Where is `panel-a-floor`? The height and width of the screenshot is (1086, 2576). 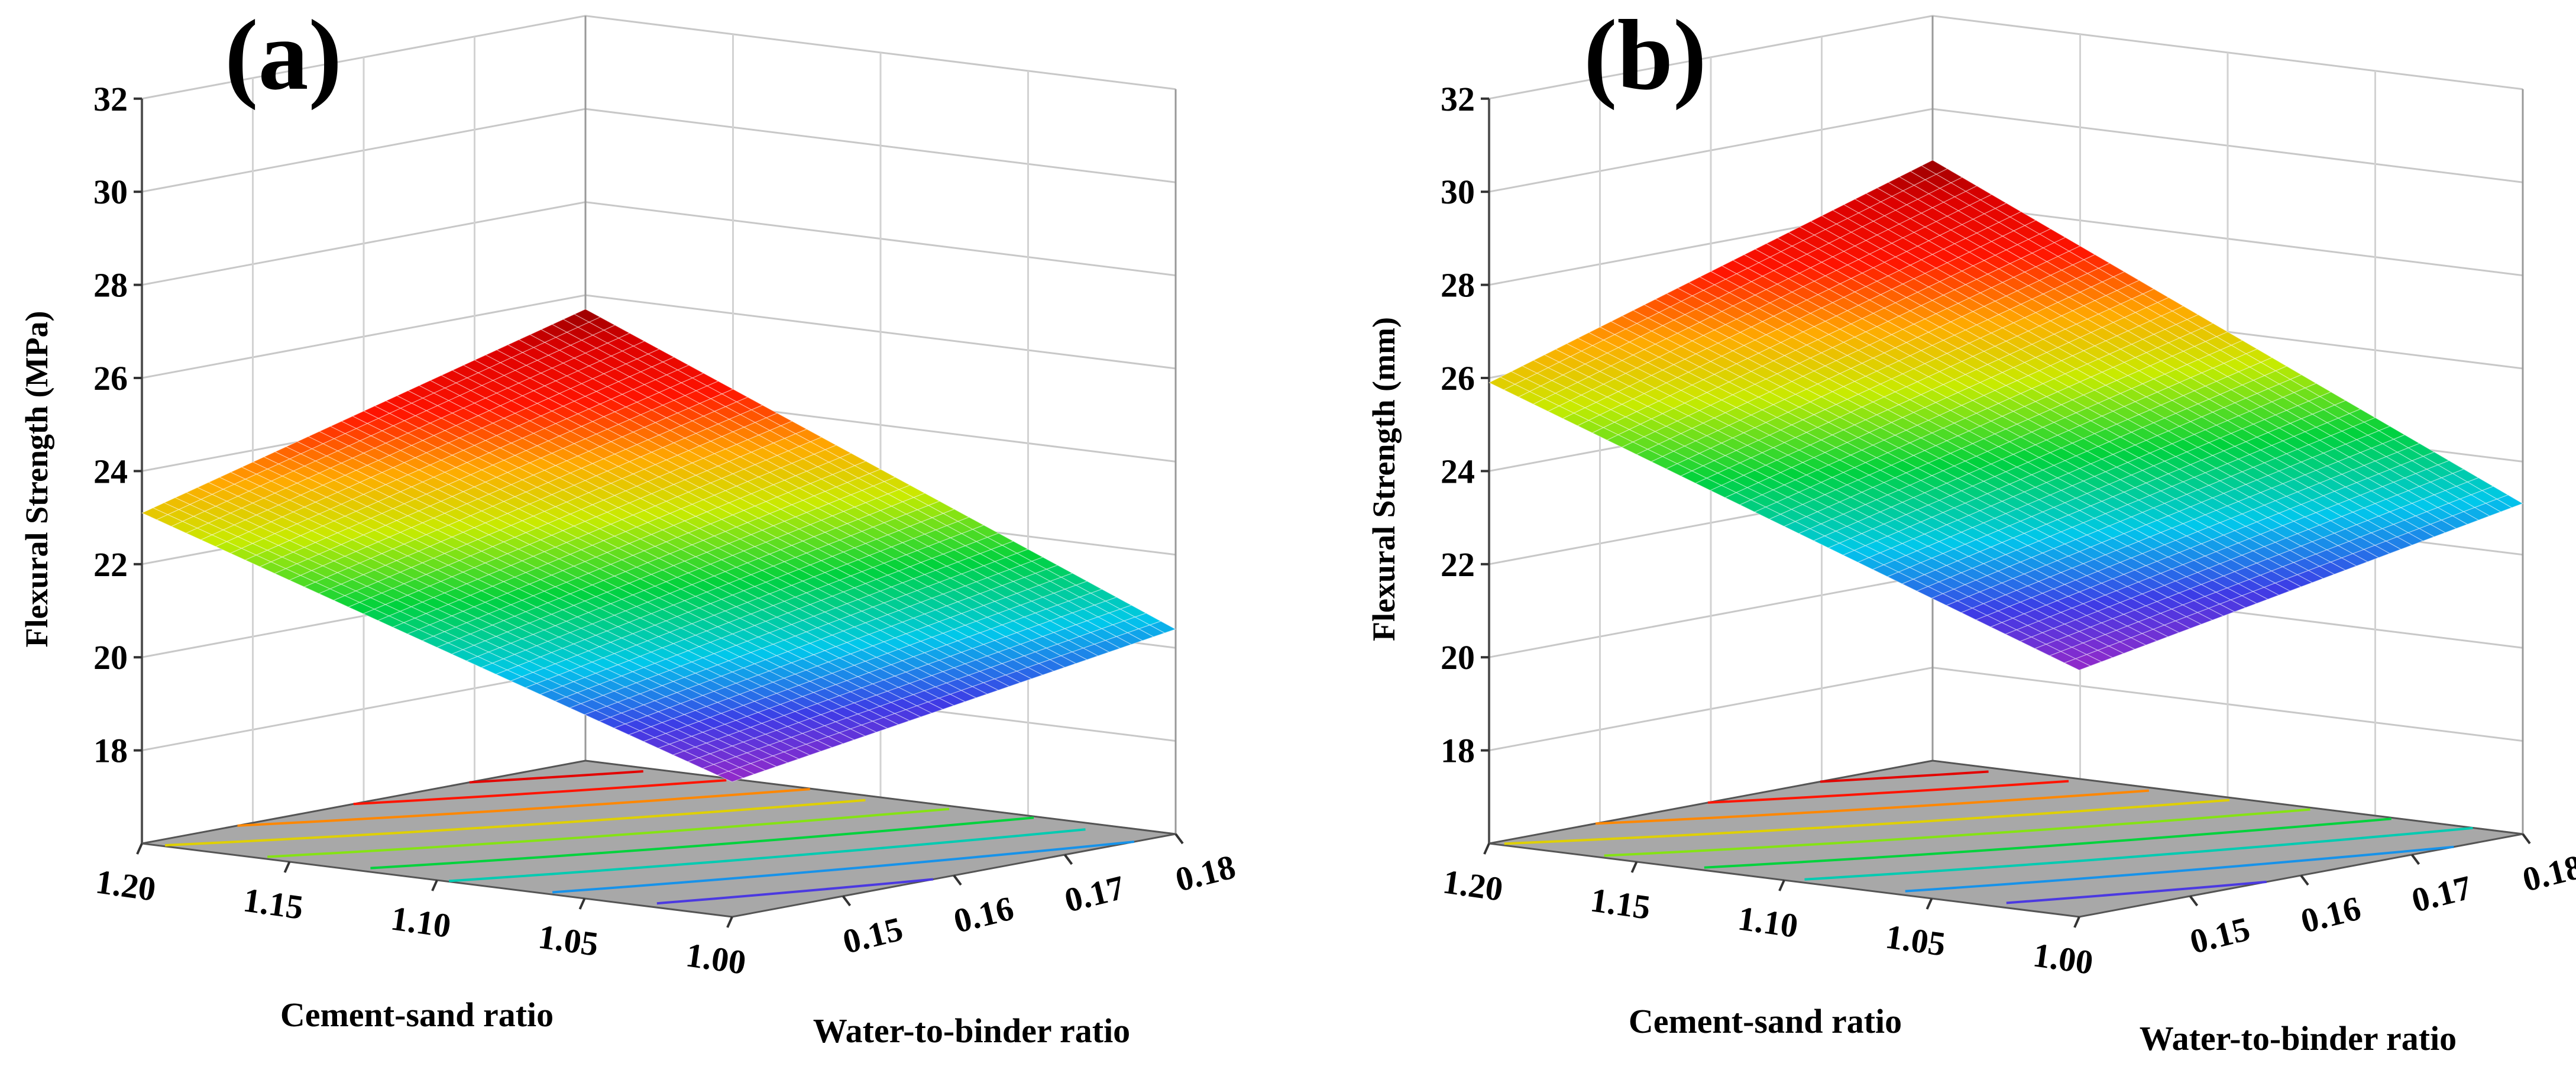
panel-a-floor is located at coordinates (659, 838).